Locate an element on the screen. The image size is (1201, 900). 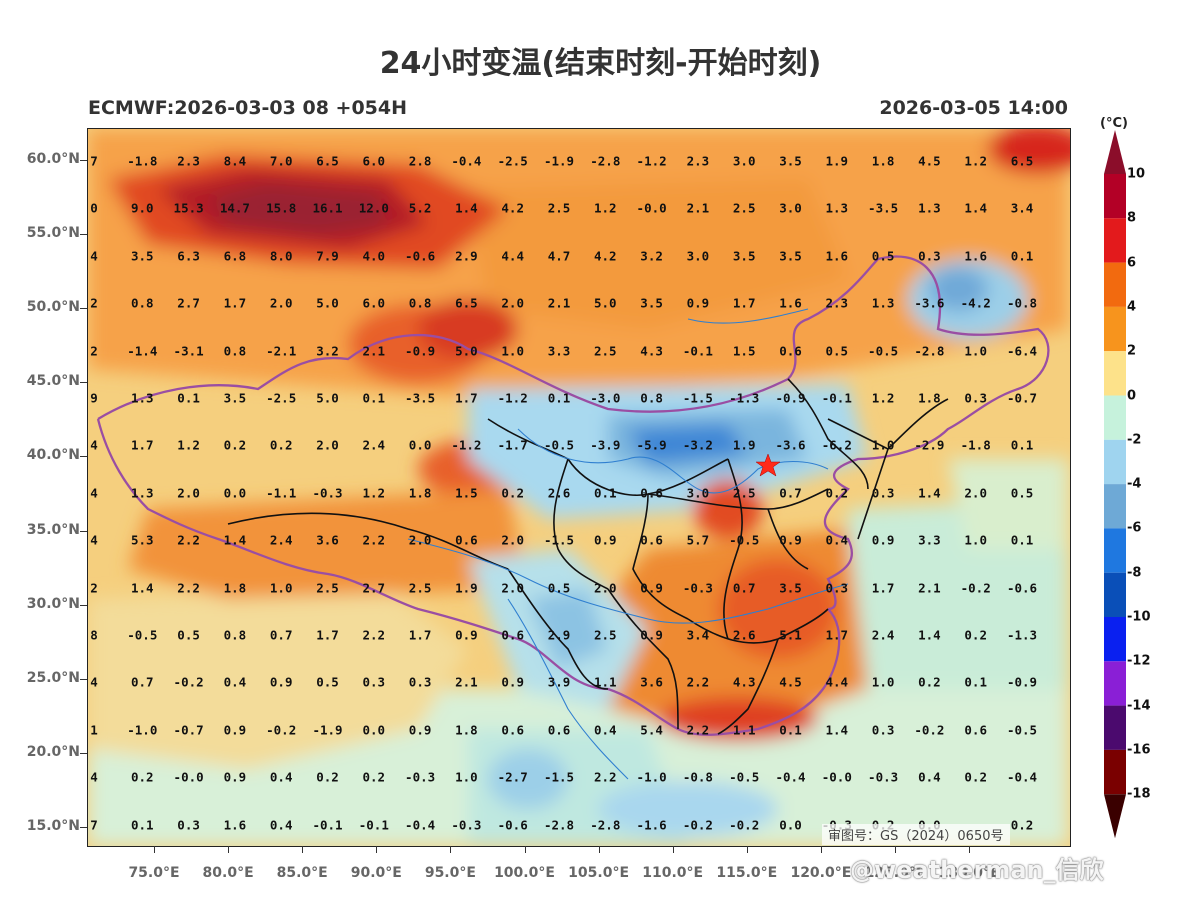
grid-value: 0.5 is located at coordinates (1022, 493).